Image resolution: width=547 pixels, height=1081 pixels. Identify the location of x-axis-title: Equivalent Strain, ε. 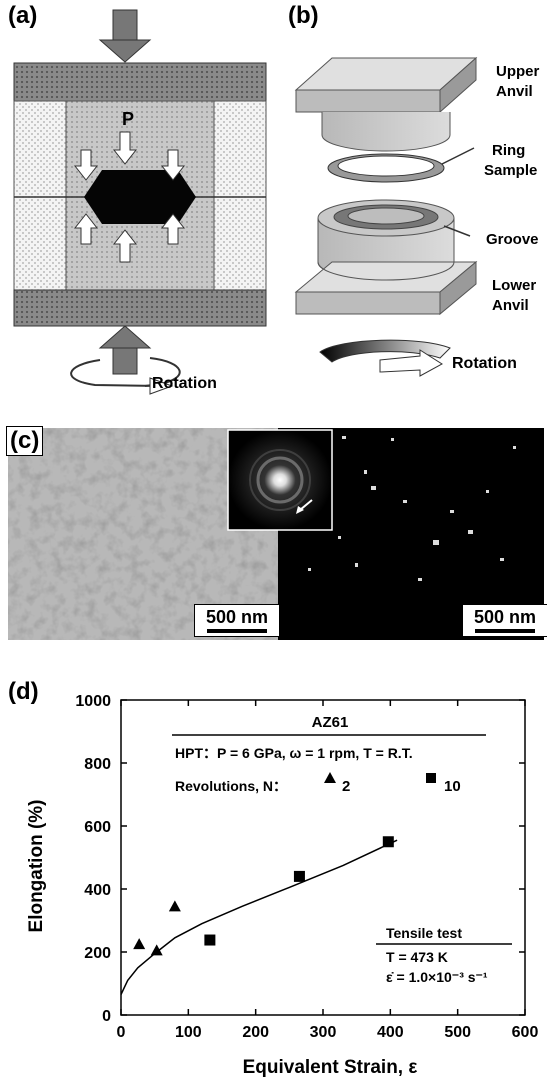
(330, 1067).